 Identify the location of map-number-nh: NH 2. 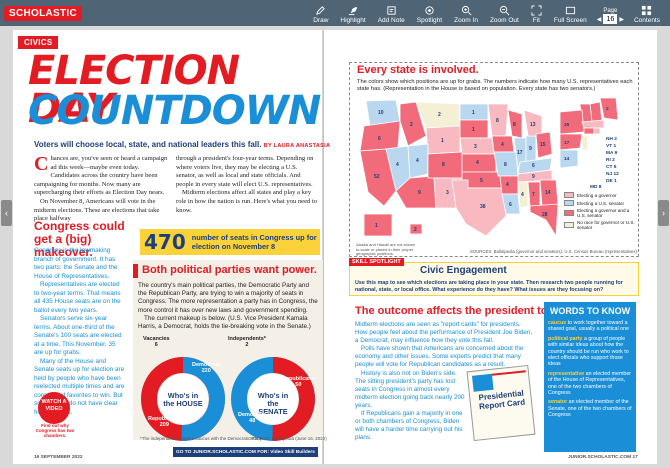
(611, 139).